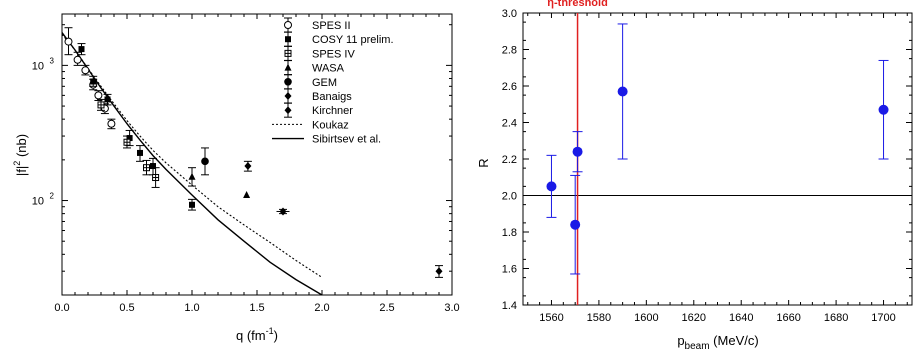 This screenshot has width=914, height=355. What do you see at coordinates (126, 308) in the screenshot?
I see `x-tick-label: 0.5` at bounding box center [126, 308].